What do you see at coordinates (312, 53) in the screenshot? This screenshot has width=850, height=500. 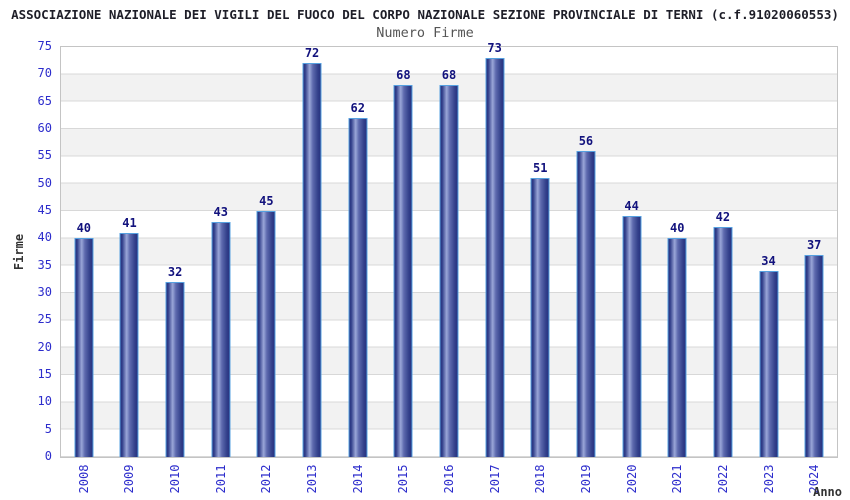 I see `bar-value-label: 72` at bounding box center [312, 53].